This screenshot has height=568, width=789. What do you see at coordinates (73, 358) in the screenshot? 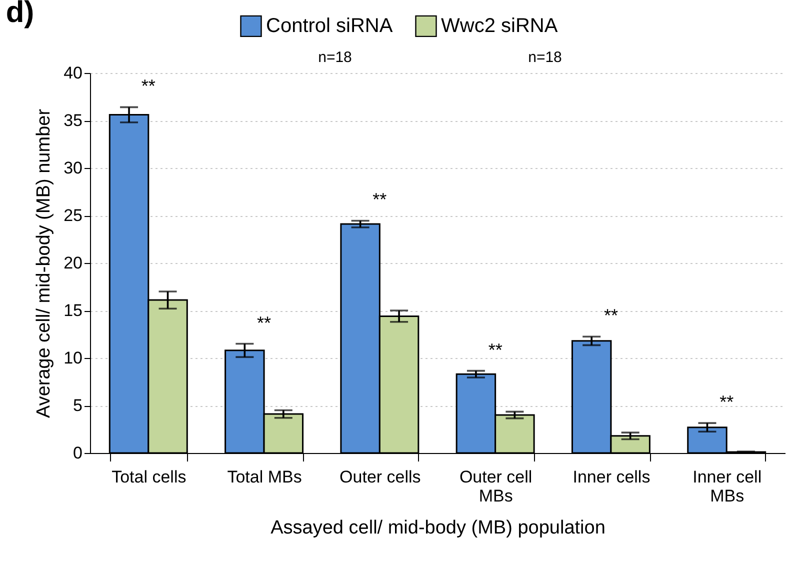
I see `y-tick-label: 10` at bounding box center [73, 358].